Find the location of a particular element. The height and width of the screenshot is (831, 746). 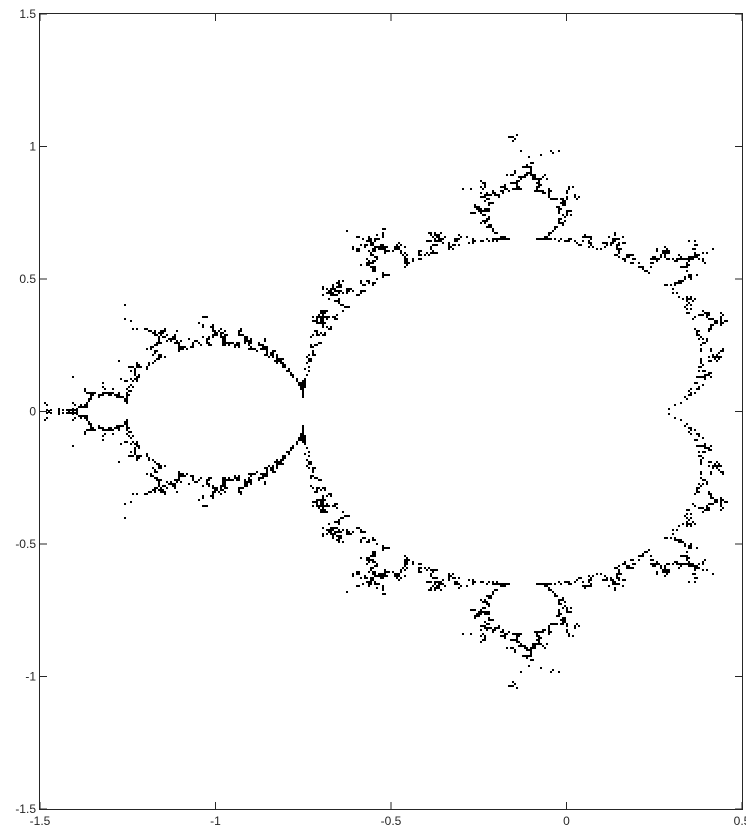

x-tick-label: 0 is located at coordinates (566, 821).